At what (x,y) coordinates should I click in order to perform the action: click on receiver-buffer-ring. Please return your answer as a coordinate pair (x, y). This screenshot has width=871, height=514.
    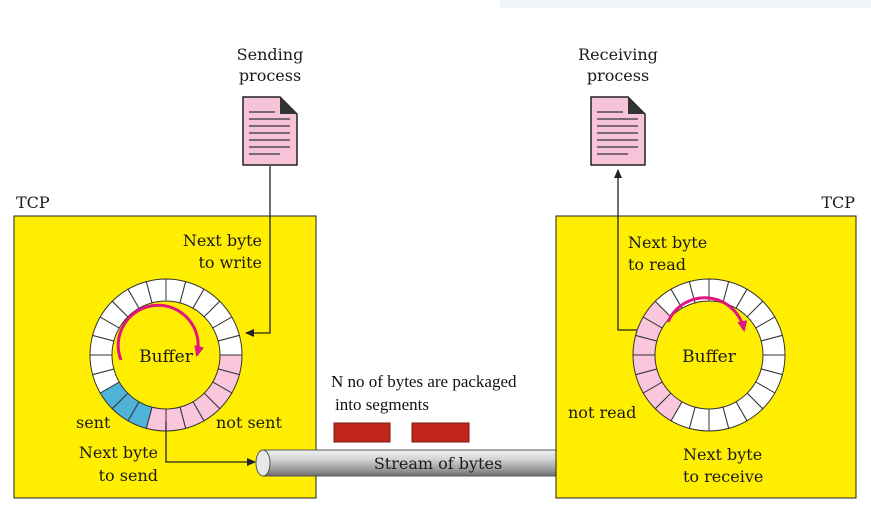
    Looking at the image, I should click on (709, 355).